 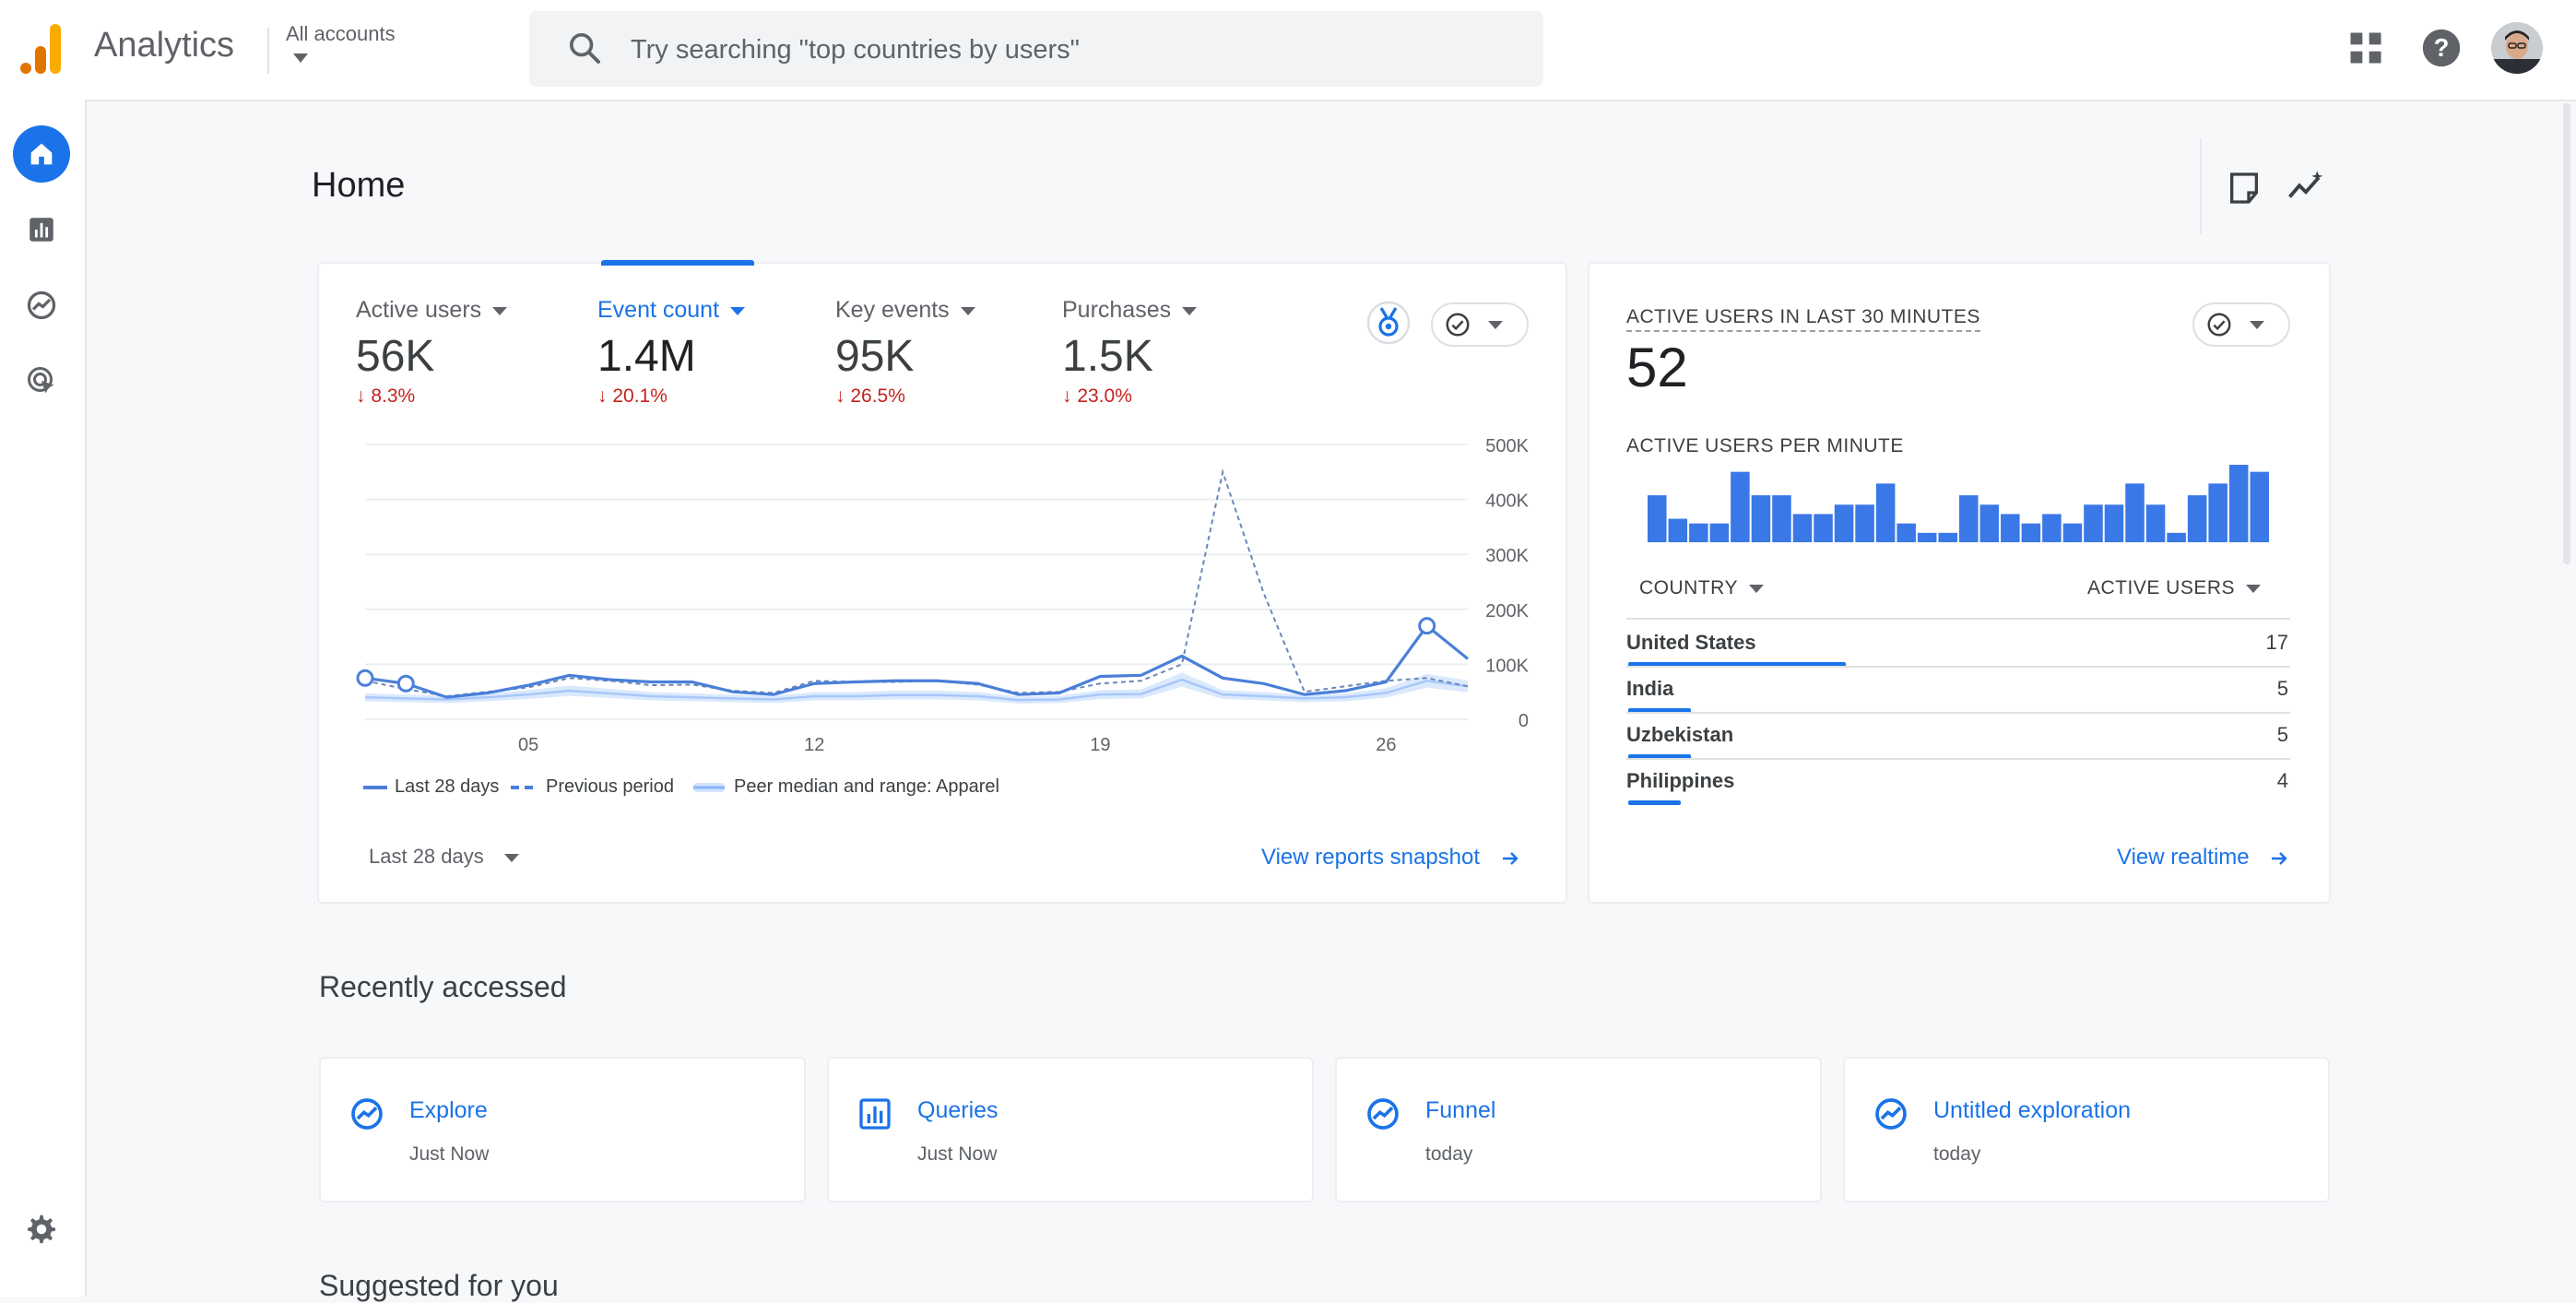 What do you see at coordinates (447, 786) in the screenshot?
I see `legend-label: Last 28 days` at bounding box center [447, 786].